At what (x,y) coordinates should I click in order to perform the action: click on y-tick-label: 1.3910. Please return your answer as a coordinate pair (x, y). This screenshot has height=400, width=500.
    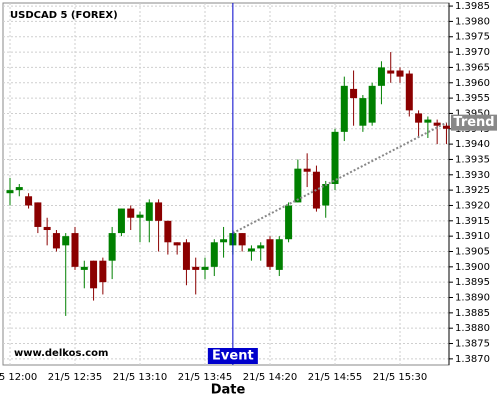
    Looking at the image, I should click on (472, 236).